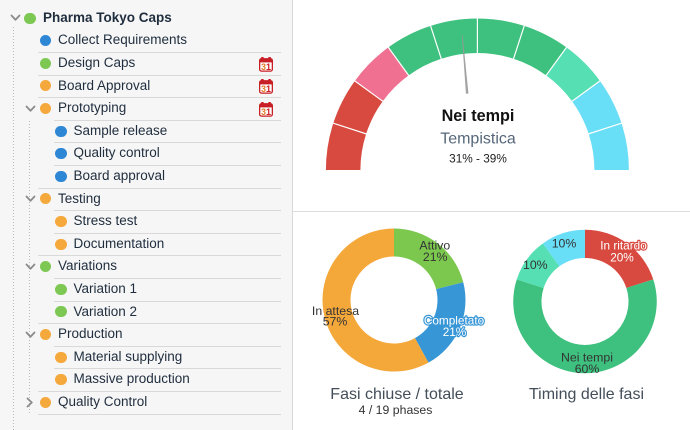 The width and height of the screenshot is (690, 430). I want to click on svg-text: 57%, so click(335, 322).